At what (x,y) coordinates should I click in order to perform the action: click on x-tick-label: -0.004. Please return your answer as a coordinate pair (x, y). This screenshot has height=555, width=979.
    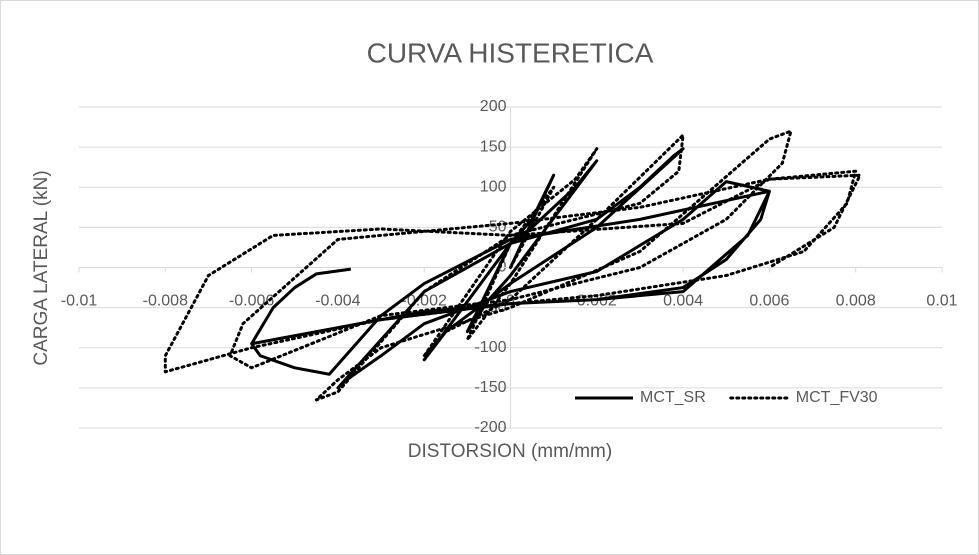
    Looking at the image, I should click on (337, 301).